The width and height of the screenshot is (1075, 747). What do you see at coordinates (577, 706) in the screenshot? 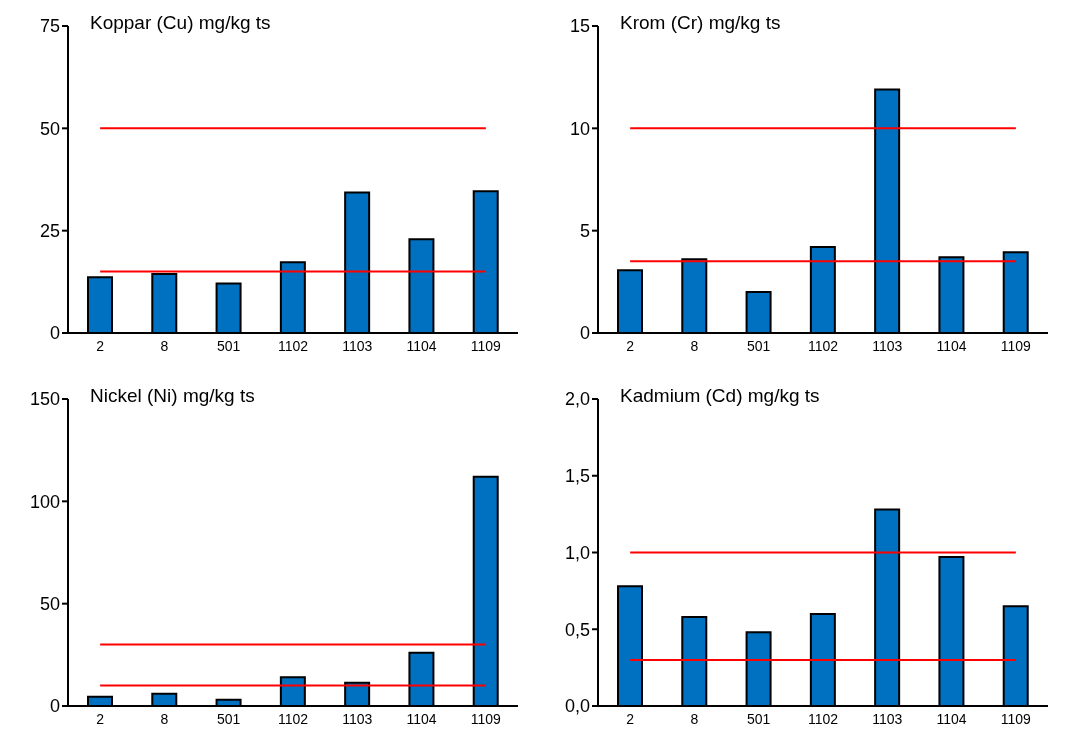
I see `y-tick-label: 0,0` at bounding box center [577, 706].